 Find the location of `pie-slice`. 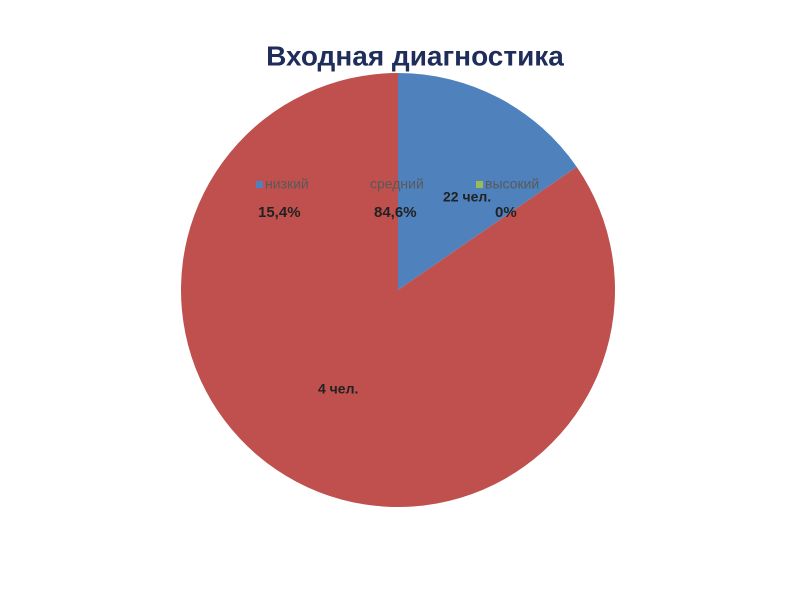

pie-slice is located at coordinates (487, 181).